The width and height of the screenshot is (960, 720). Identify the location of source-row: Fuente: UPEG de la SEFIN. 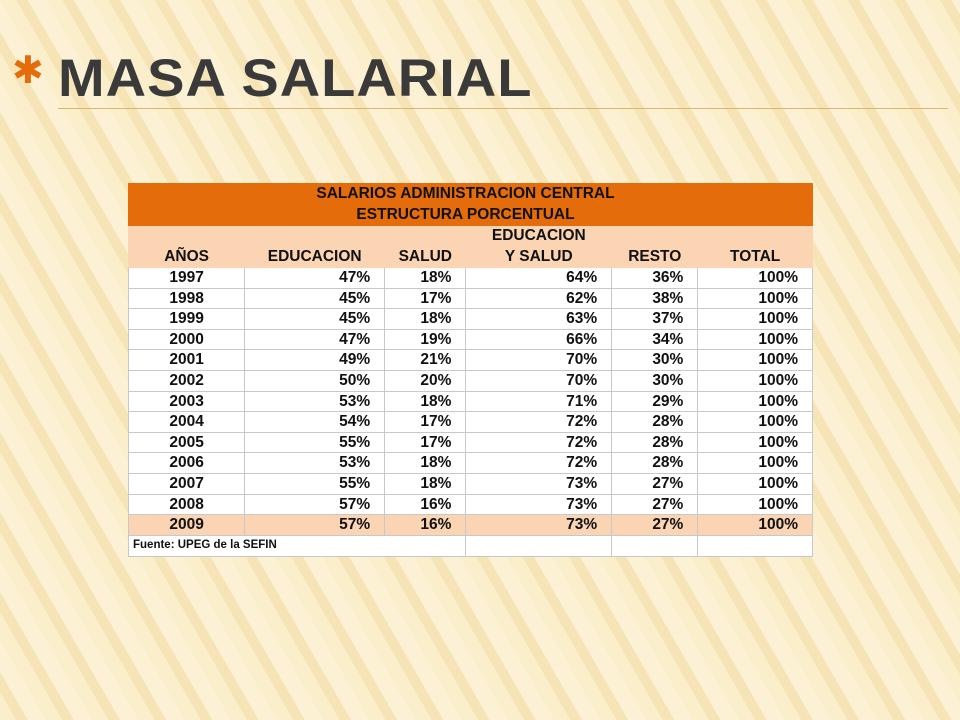
(470, 545).